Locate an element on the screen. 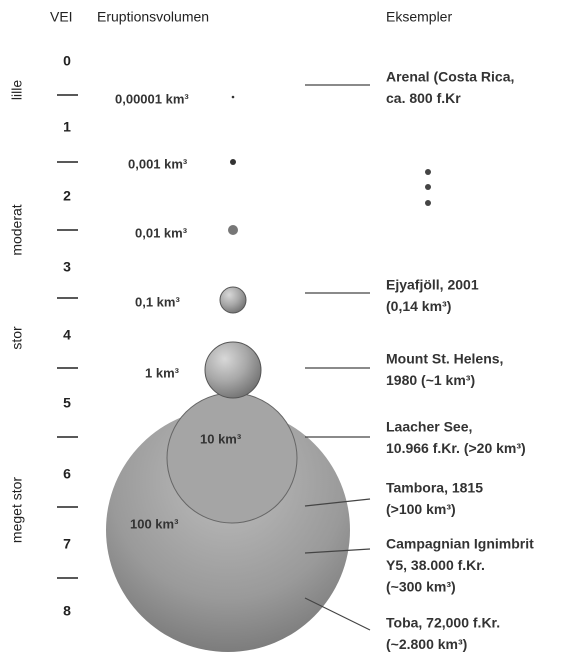 This screenshot has height=658, width=568. example-line: (~300 km³) is located at coordinates (421, 587).